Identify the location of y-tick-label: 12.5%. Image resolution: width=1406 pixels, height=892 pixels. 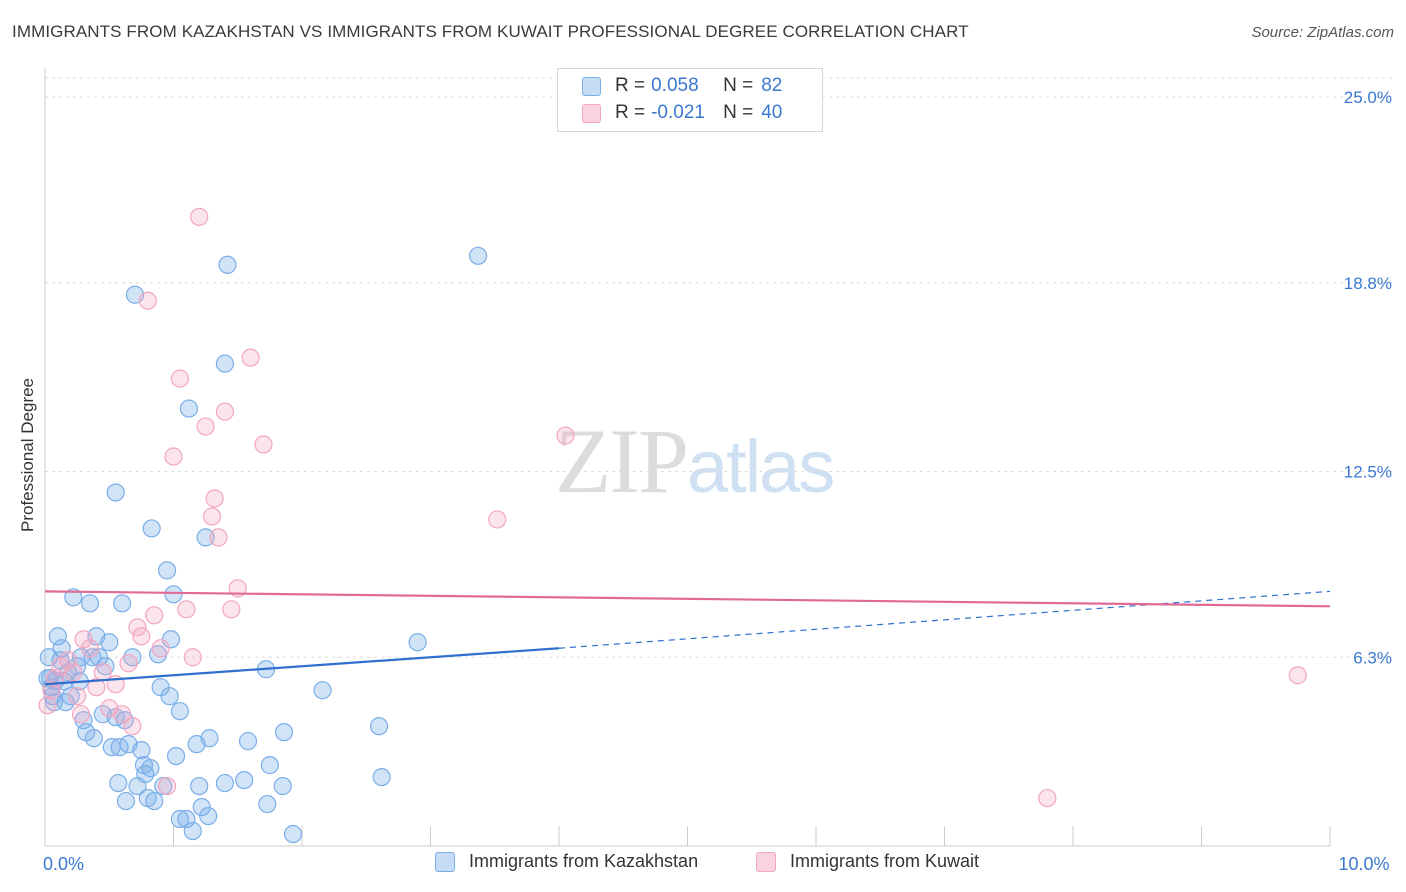
(1368, 472).